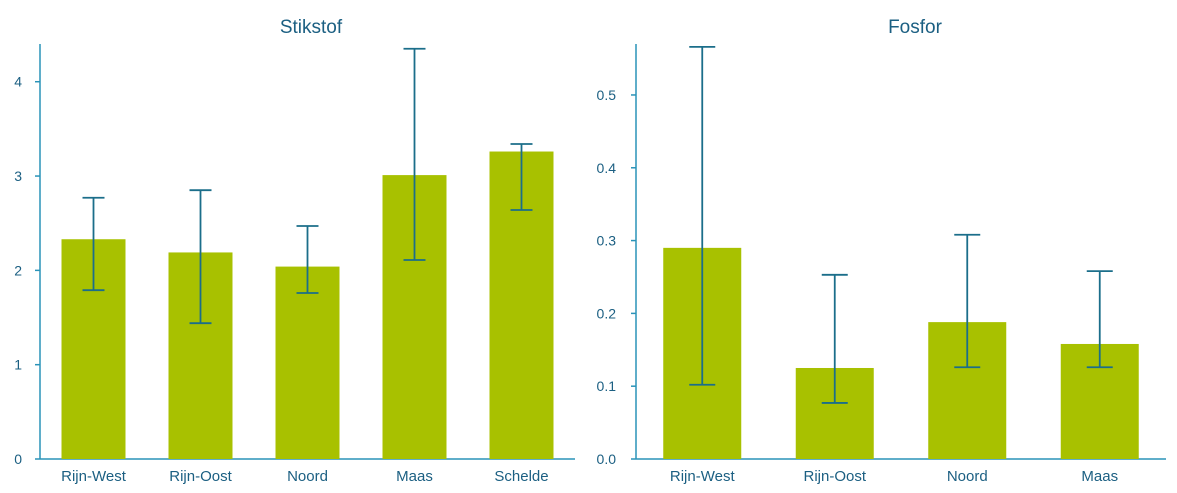 The image size is (1177, 493). Describe the element at coordinates (607, 459) in the screenshot. I see `fosfor-y-tick-label: 0.0` at that location.